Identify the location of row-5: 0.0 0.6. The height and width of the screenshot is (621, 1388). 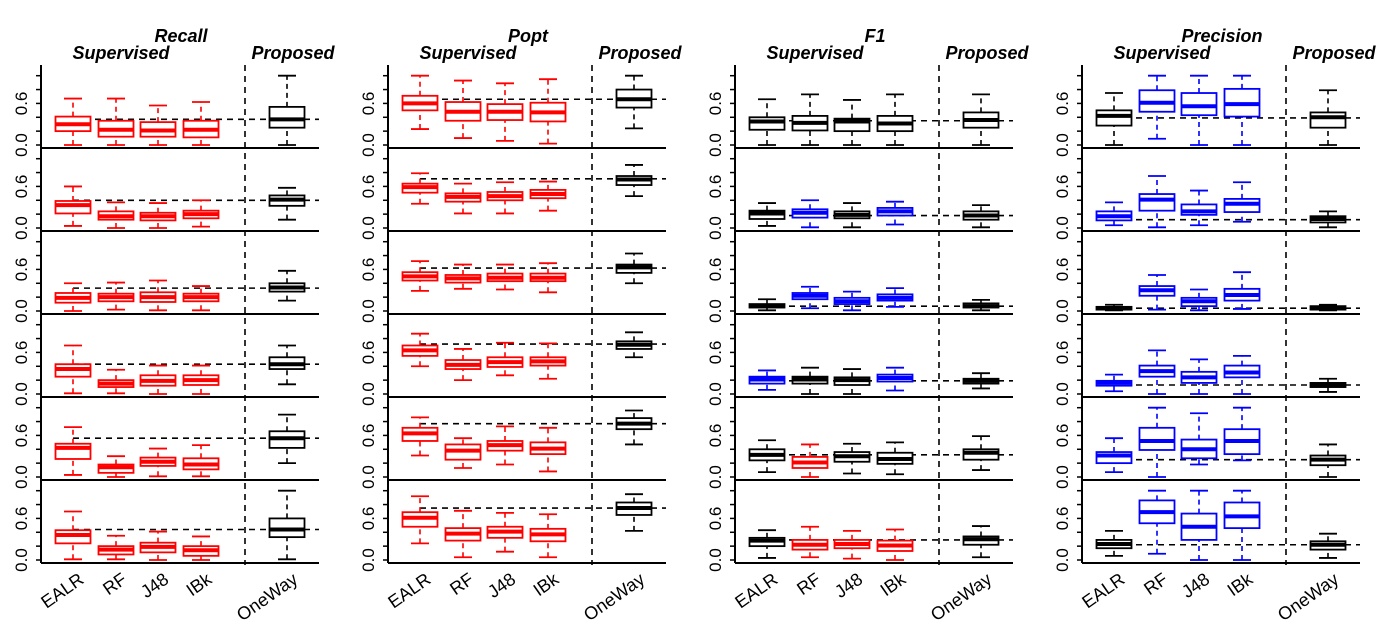
(1206, 447).